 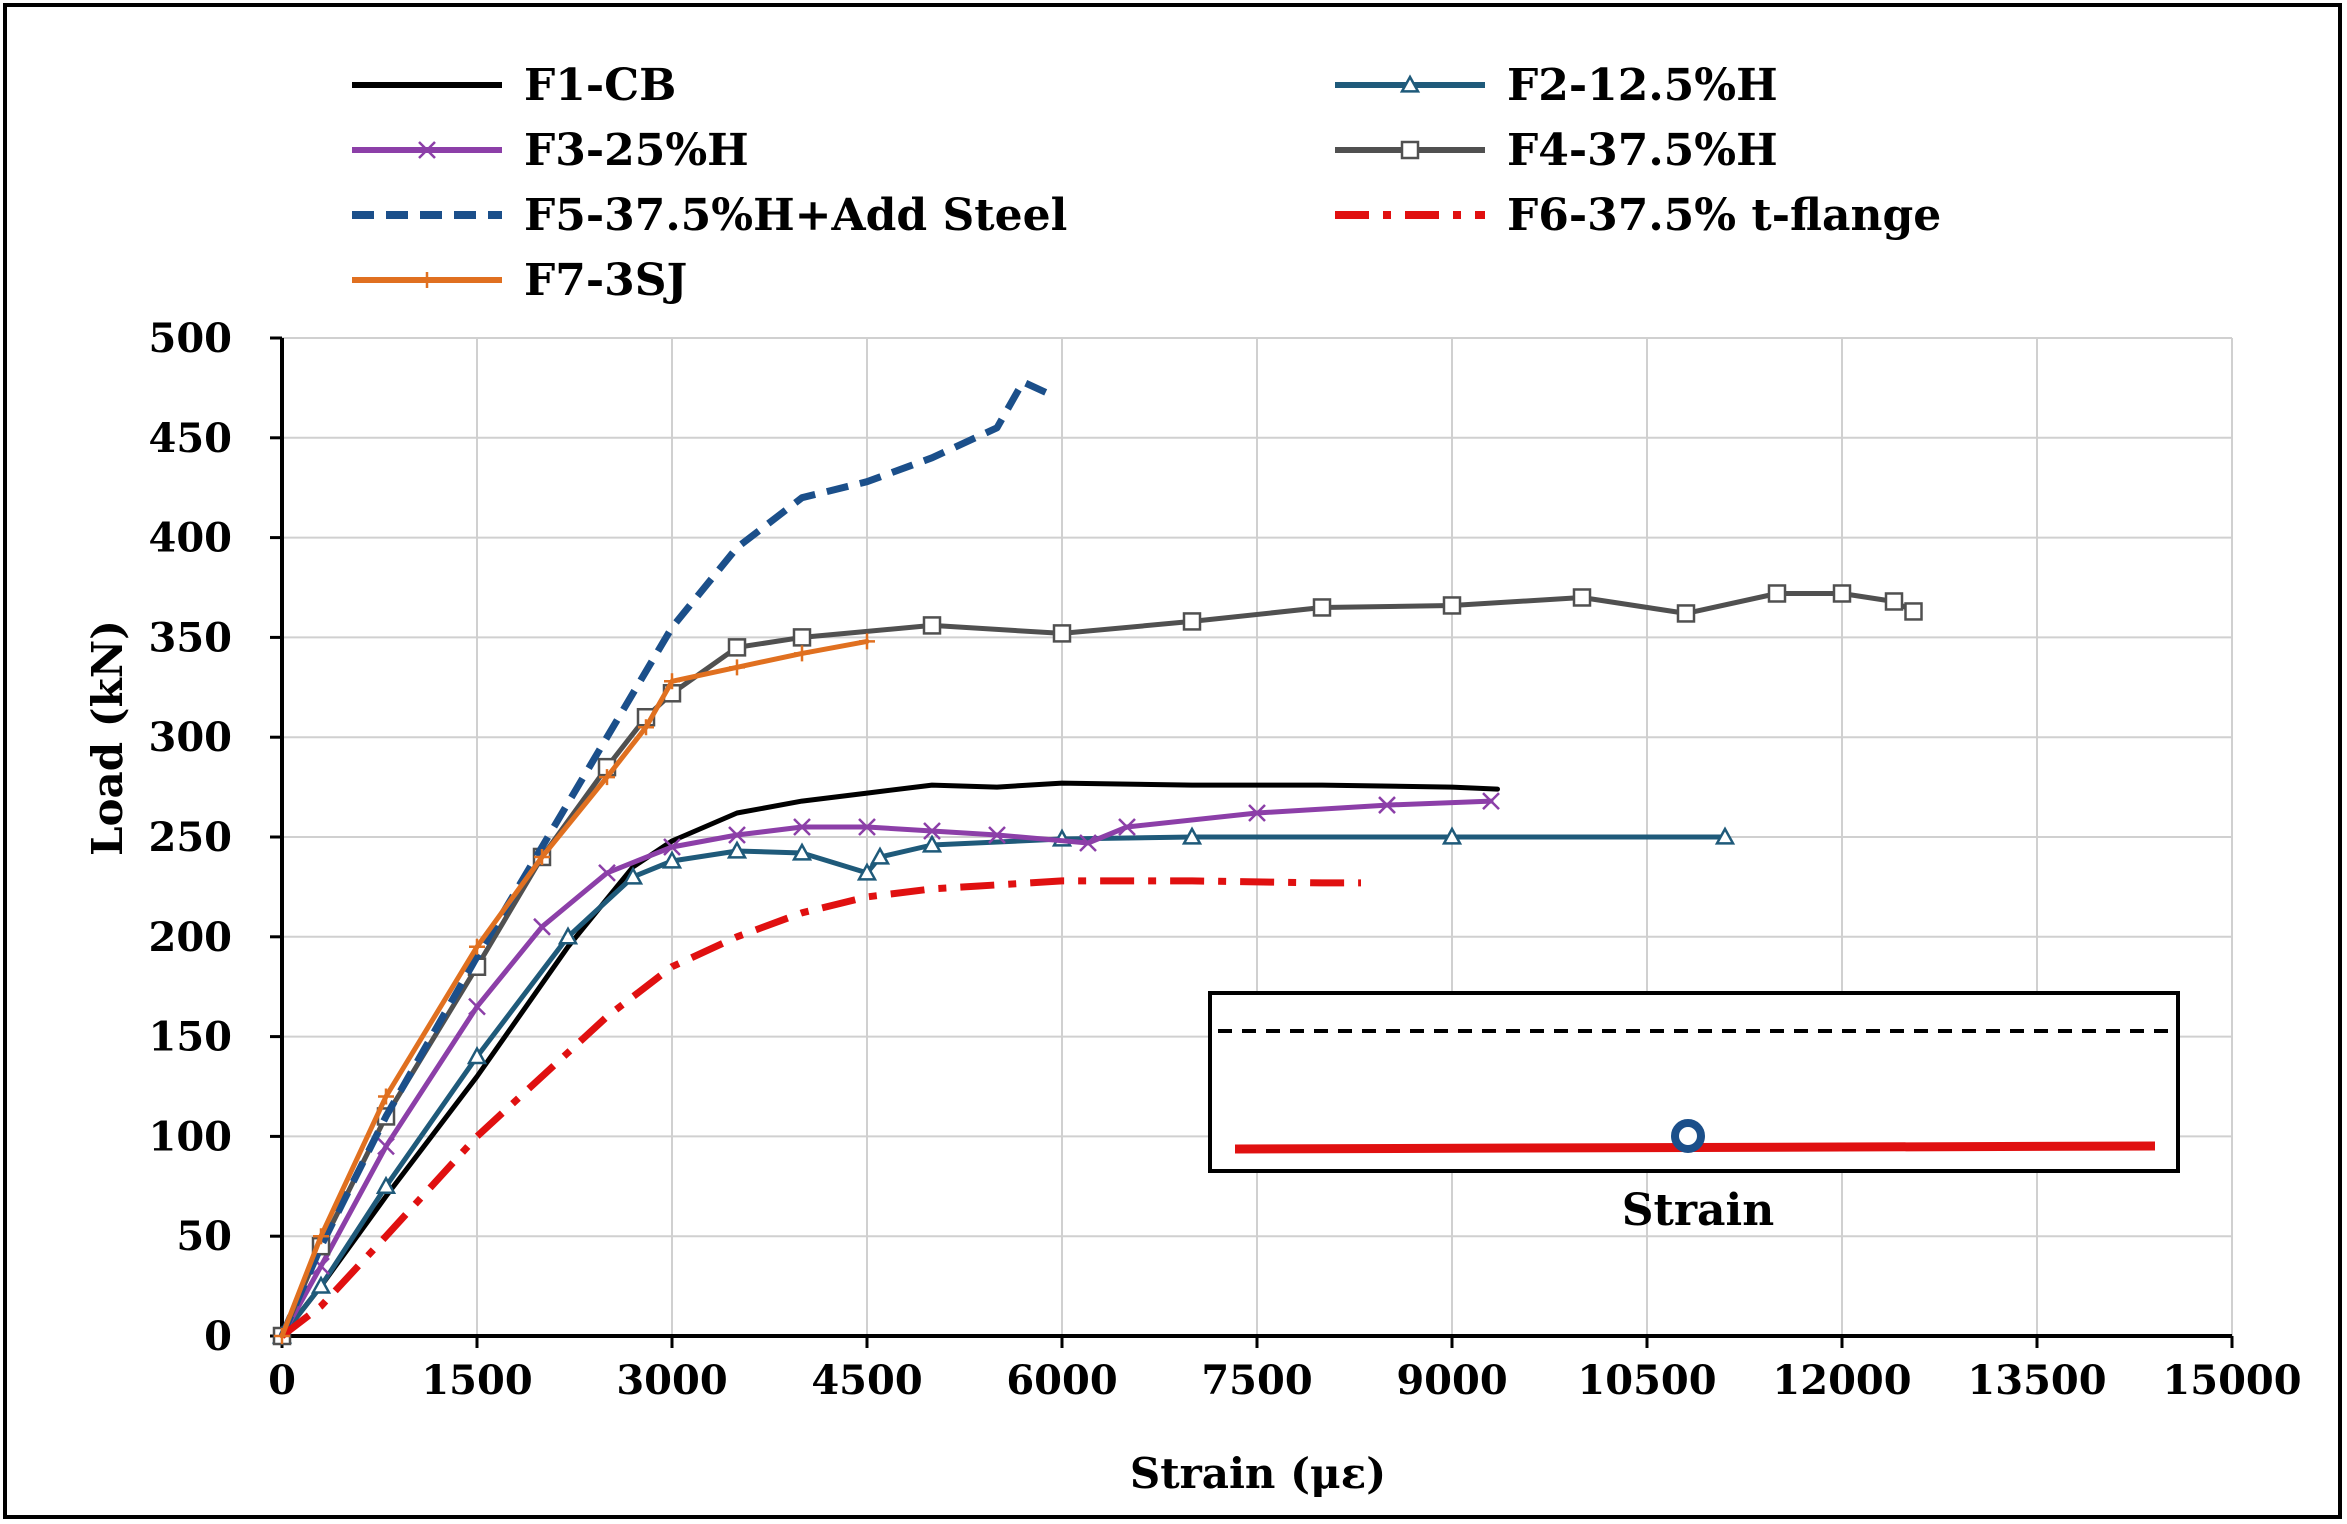 What do you see at coordinates (191, 837) in the screenshot?
I see `y-tick-label: 250` at bounding box center [191, 837].